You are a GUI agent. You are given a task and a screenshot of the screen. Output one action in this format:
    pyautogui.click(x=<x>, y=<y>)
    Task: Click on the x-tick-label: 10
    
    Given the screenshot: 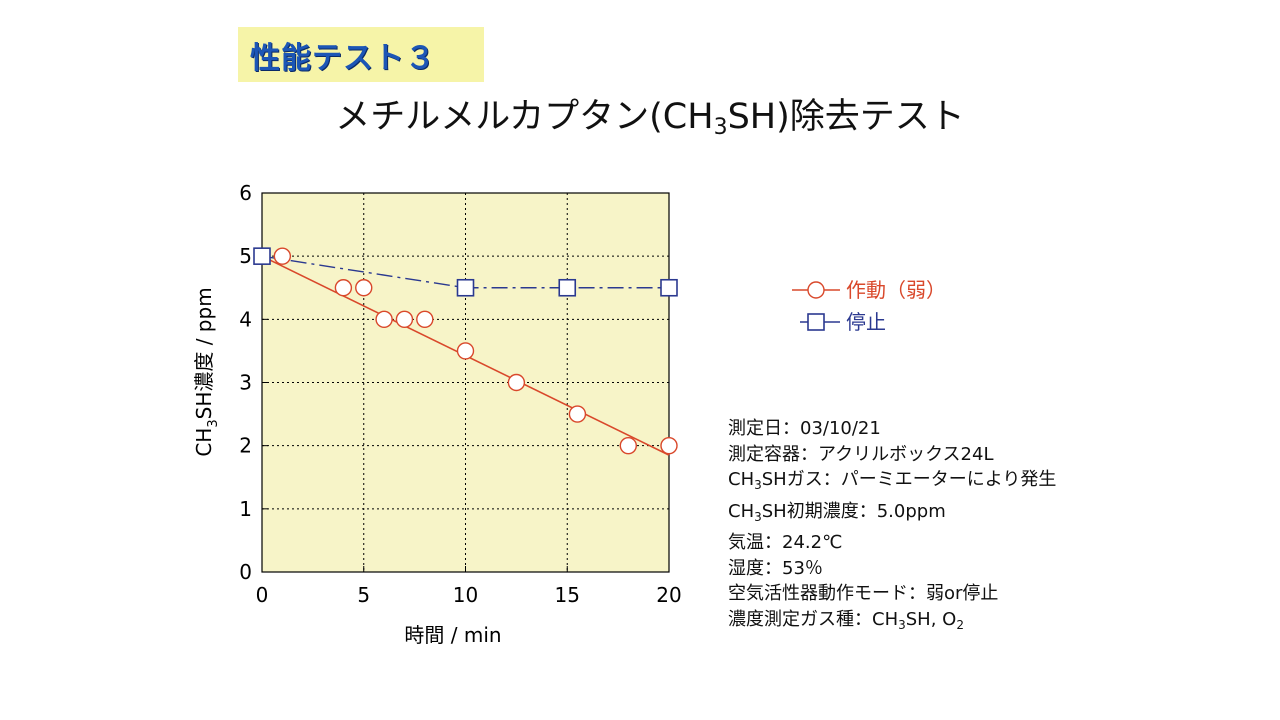 What is the action you would take?
    pyautogui.click(x=465, y=595)
    